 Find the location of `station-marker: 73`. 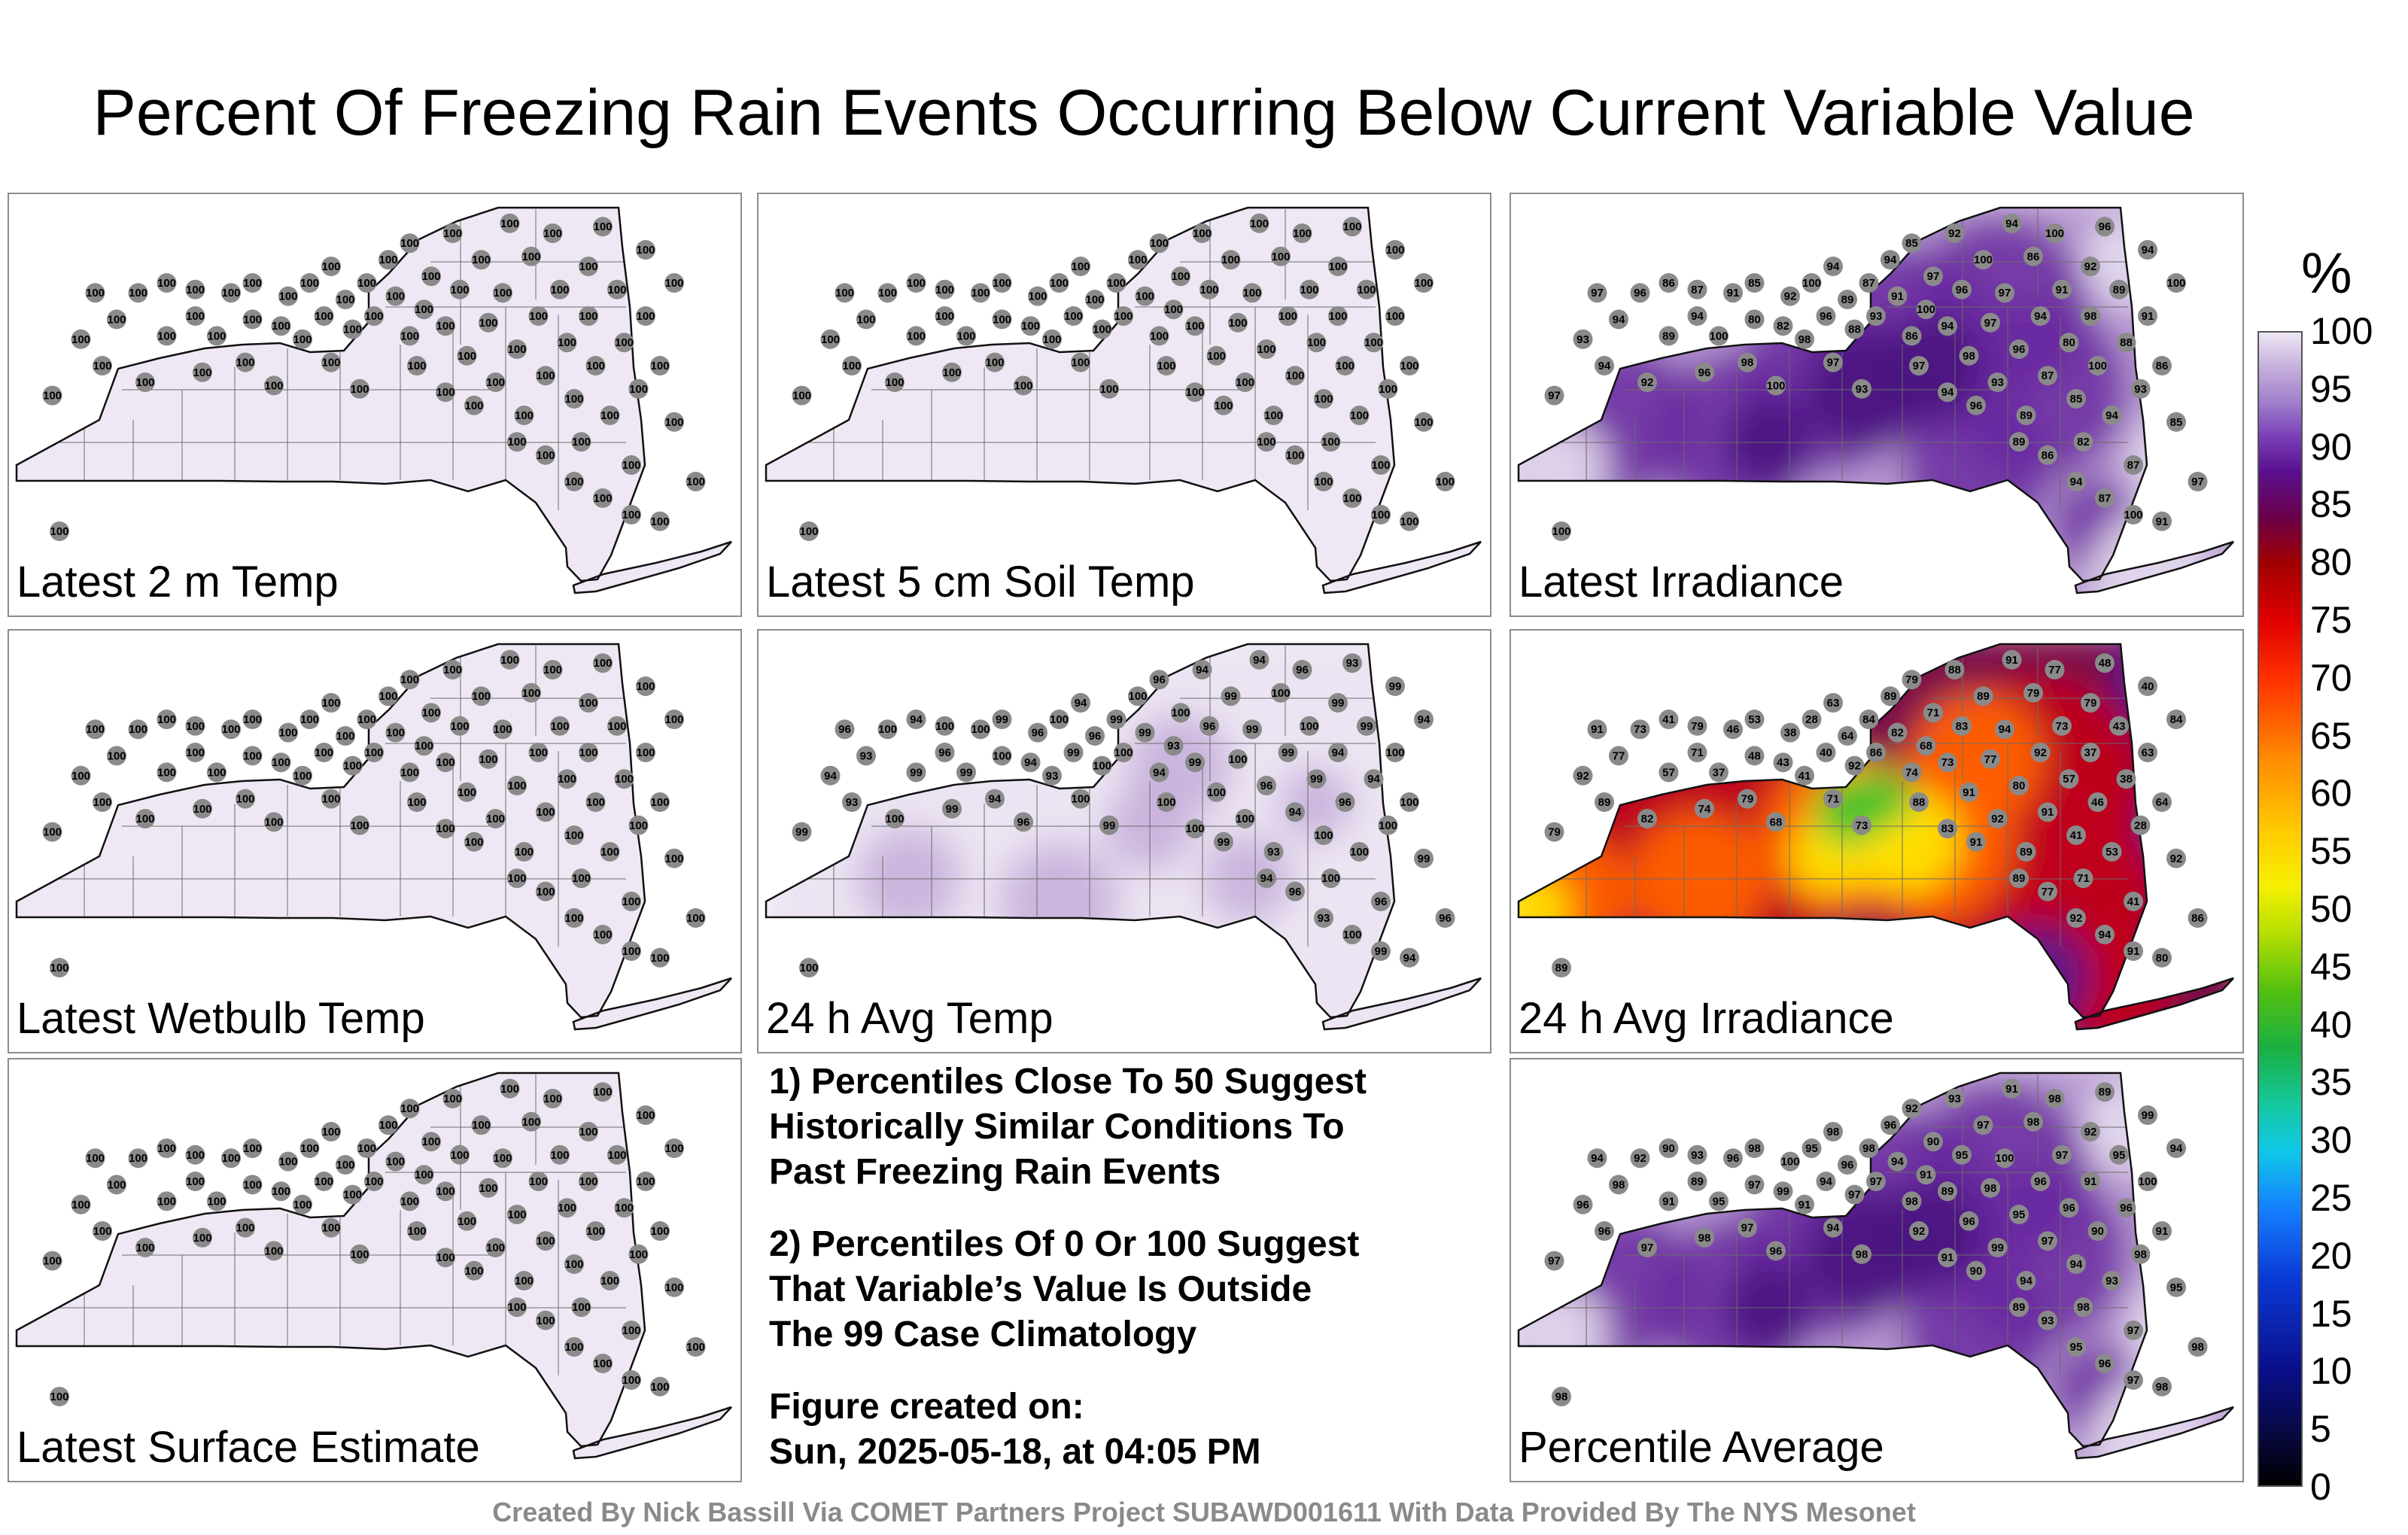

station-marker: 73 is located at coordinates (1640, 729).